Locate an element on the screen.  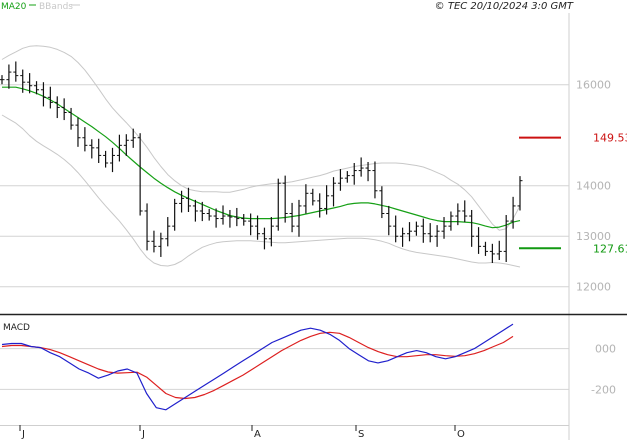
legend-bbands: BBands is located at coordinates (56, 7).